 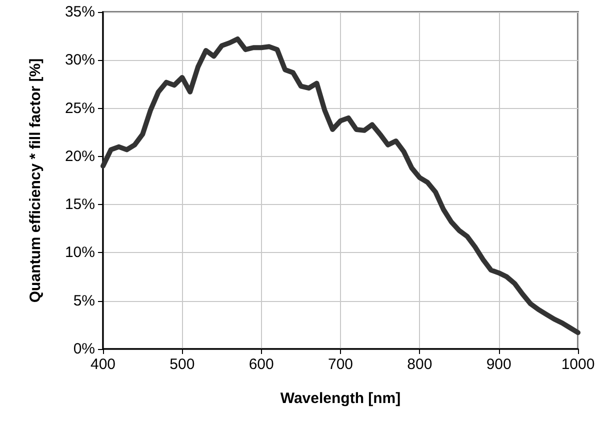 I want to click on x-tick-label: 500, so click(x=182, y=364).